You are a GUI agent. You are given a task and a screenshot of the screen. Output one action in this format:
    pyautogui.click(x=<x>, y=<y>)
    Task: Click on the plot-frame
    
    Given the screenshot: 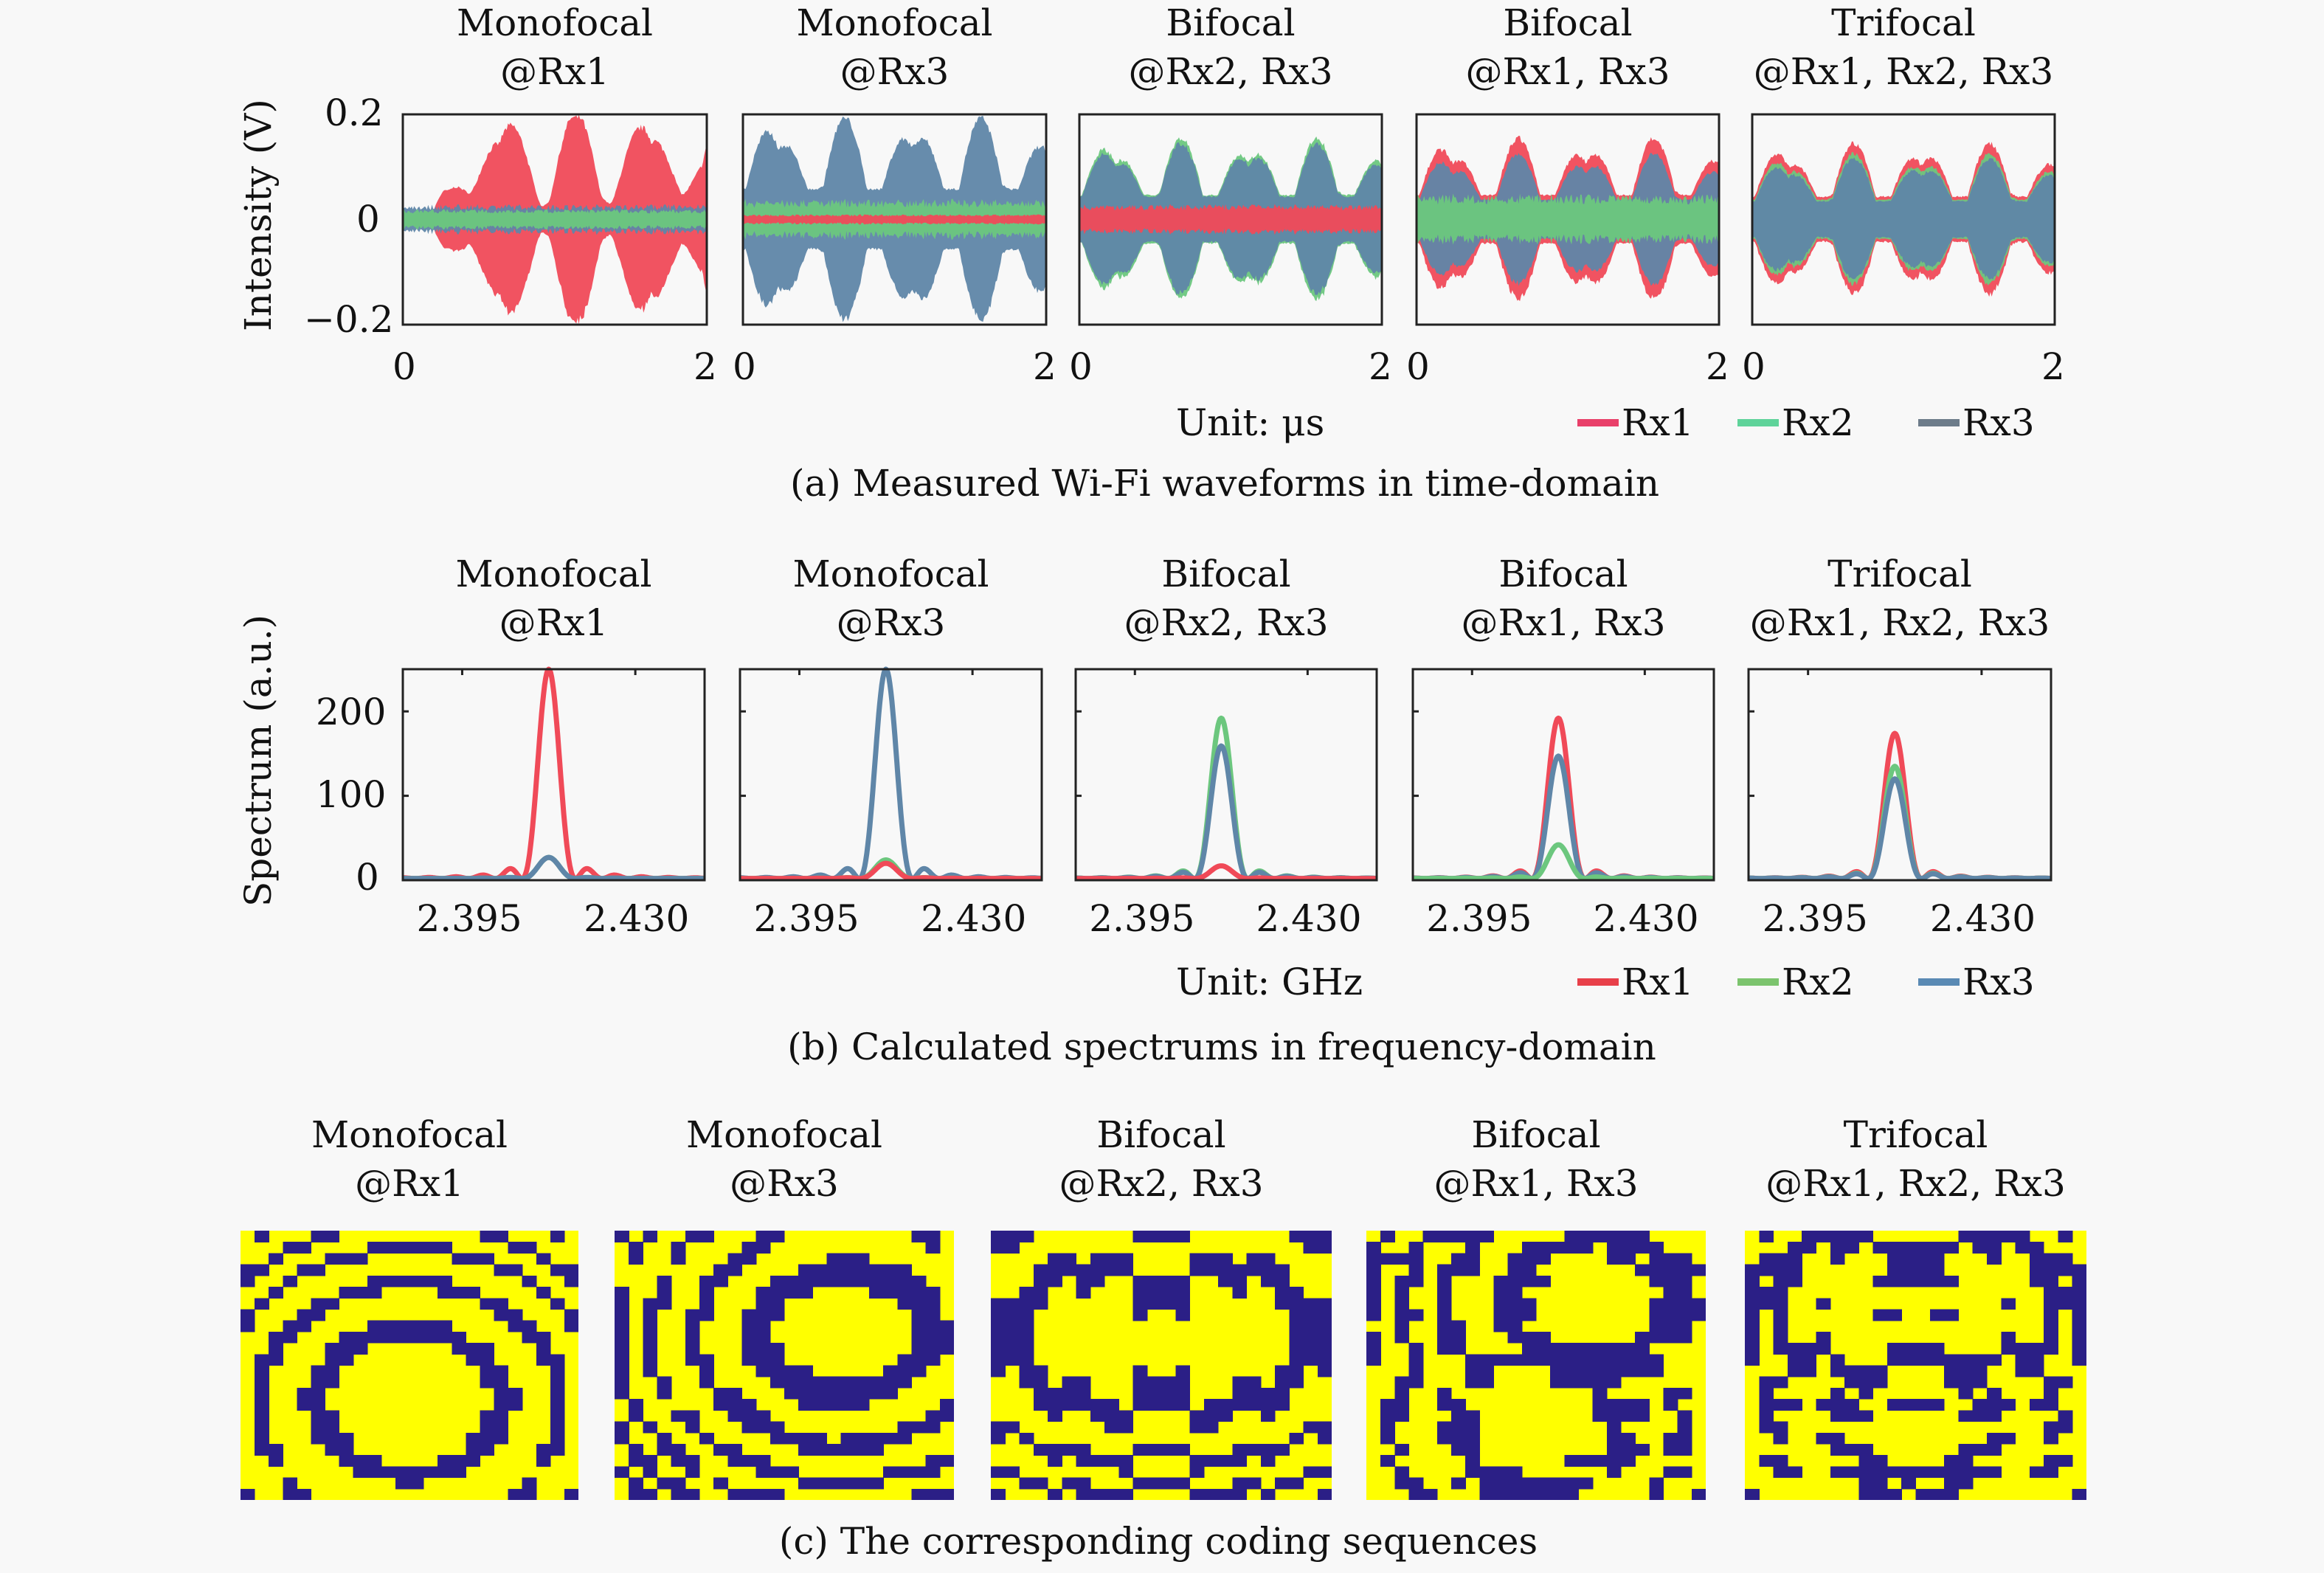 What is the action you would take?
    pyautogui.click(x=1226, y=775)
    